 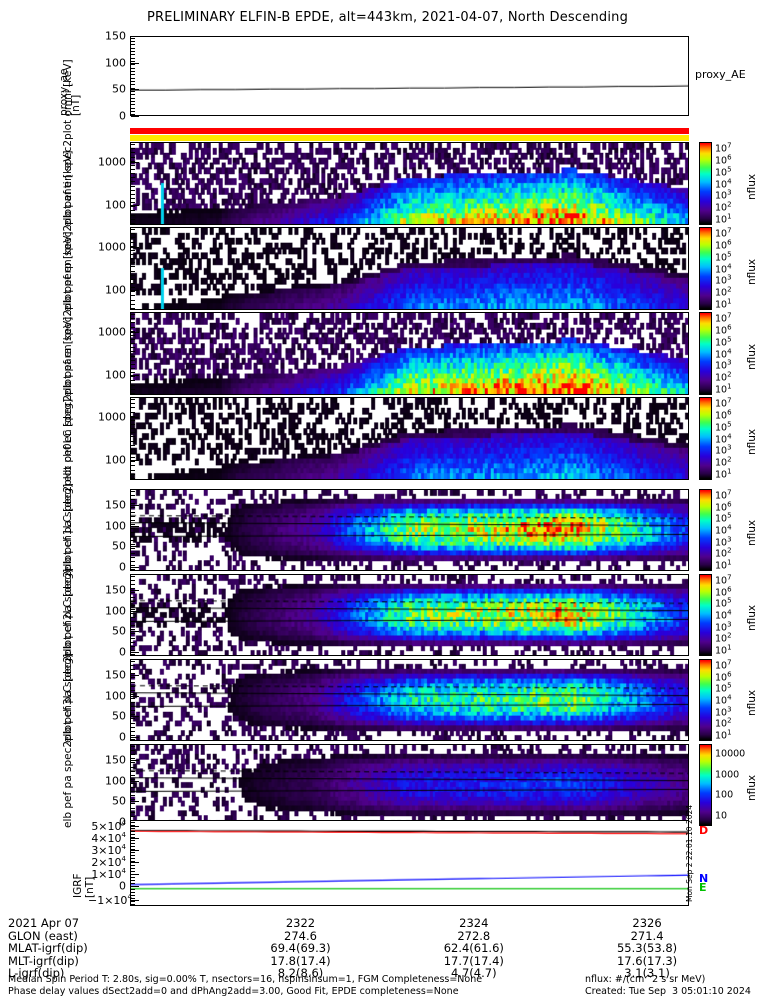 What do you see at coordinates (705, 530) in the screenshot?
I see `cb-ch0LC` at bounding box center [705, 530].